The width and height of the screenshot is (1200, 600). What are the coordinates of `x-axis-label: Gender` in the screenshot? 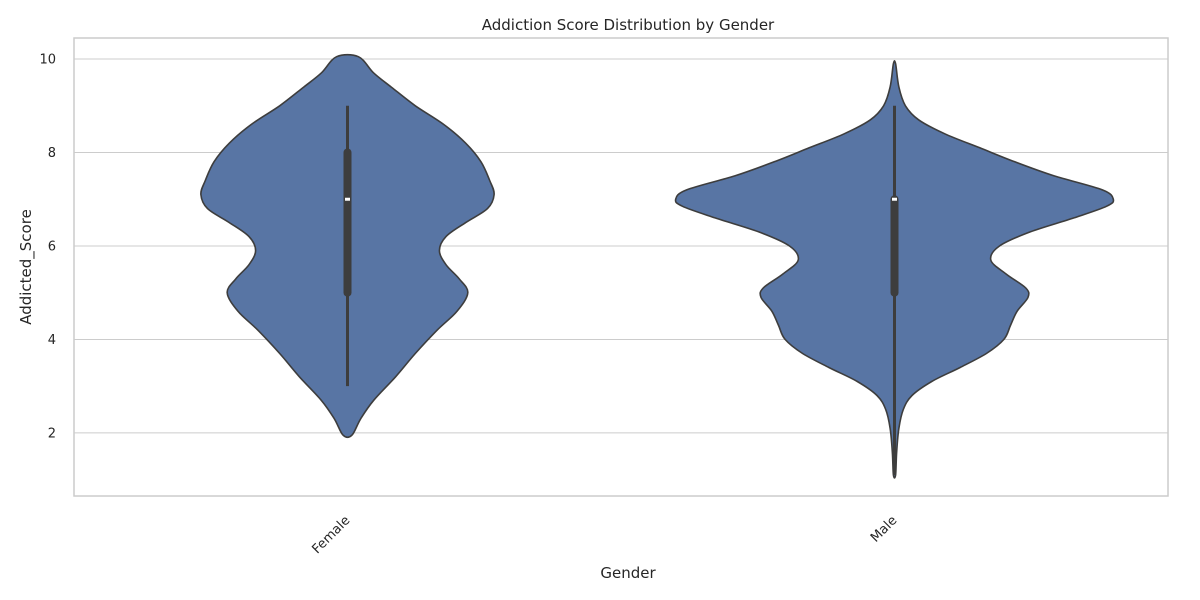 It's located at (628, 573).